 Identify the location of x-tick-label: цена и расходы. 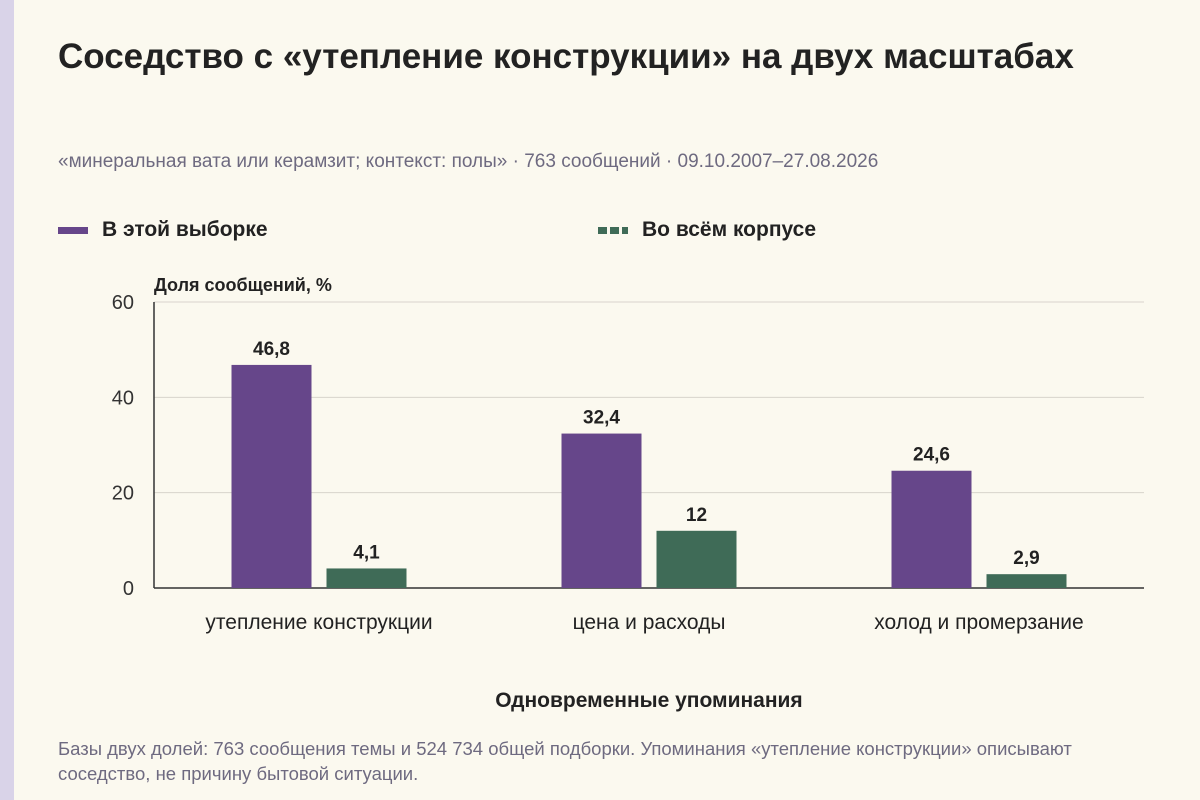
(649, 622).